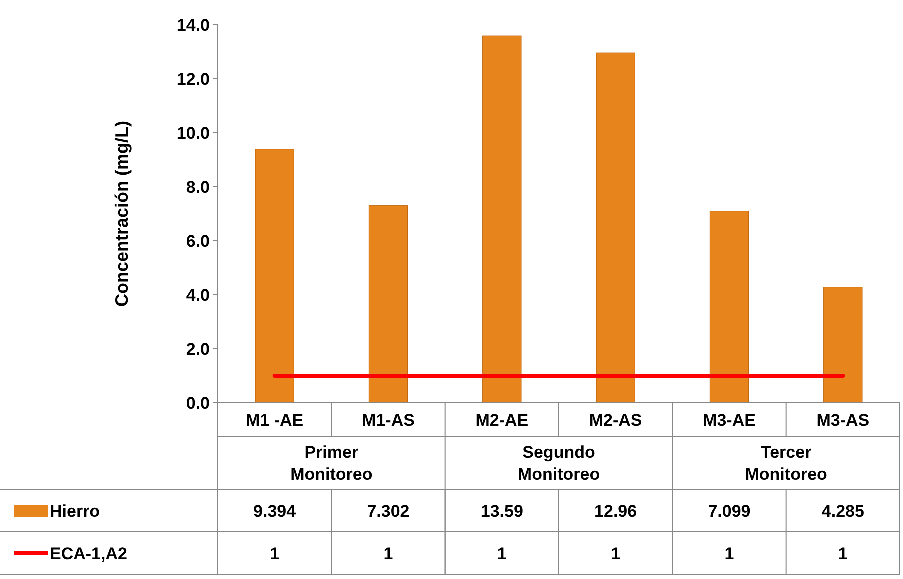 The width and height of the screenshot is (903, 579). What do you see at coordinates (75, 511) in the screenshot?
I see `legend-label: Hierro` at bounding box center [75, 511].